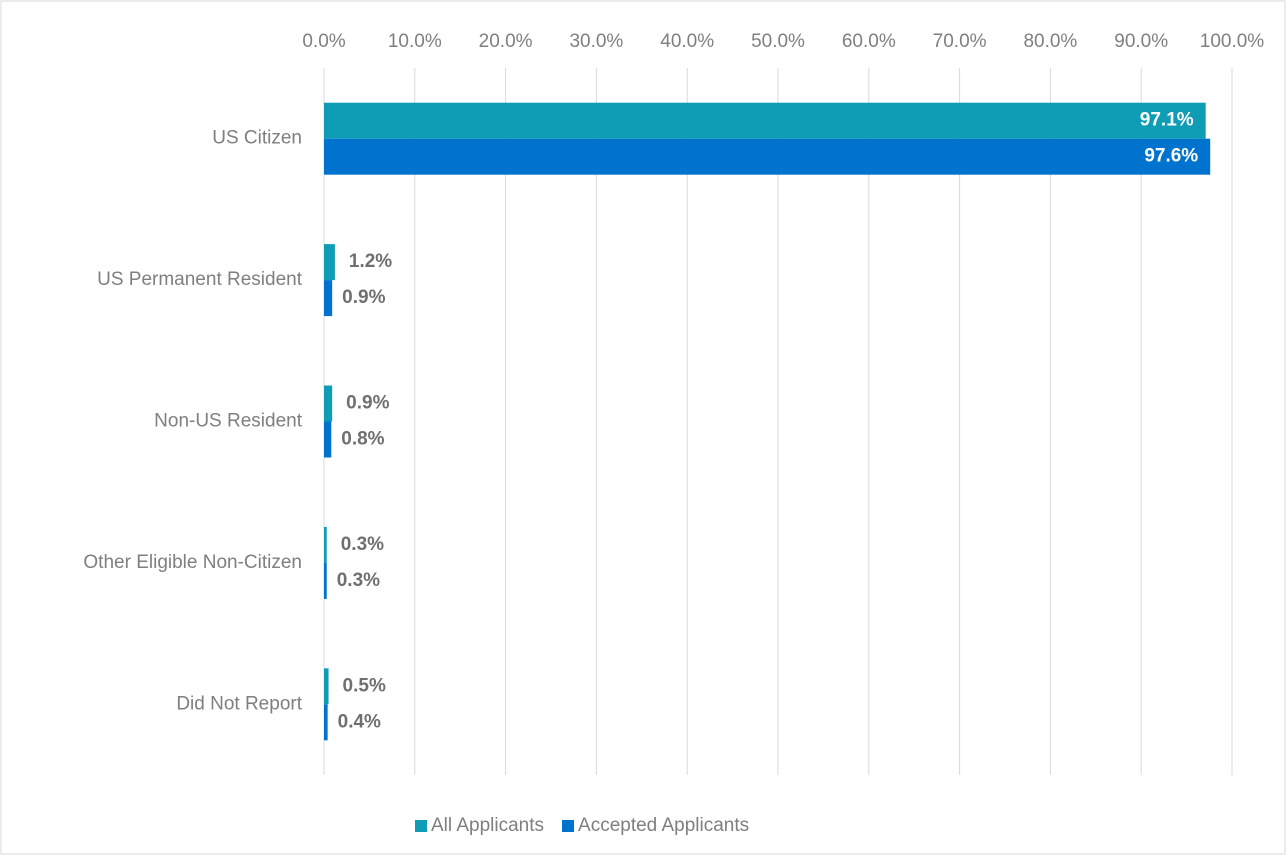 Image resolution: width=1286 pixels, height=855 pixels. I want to click on x-tick-label: 0.0%, so click(323, 41).